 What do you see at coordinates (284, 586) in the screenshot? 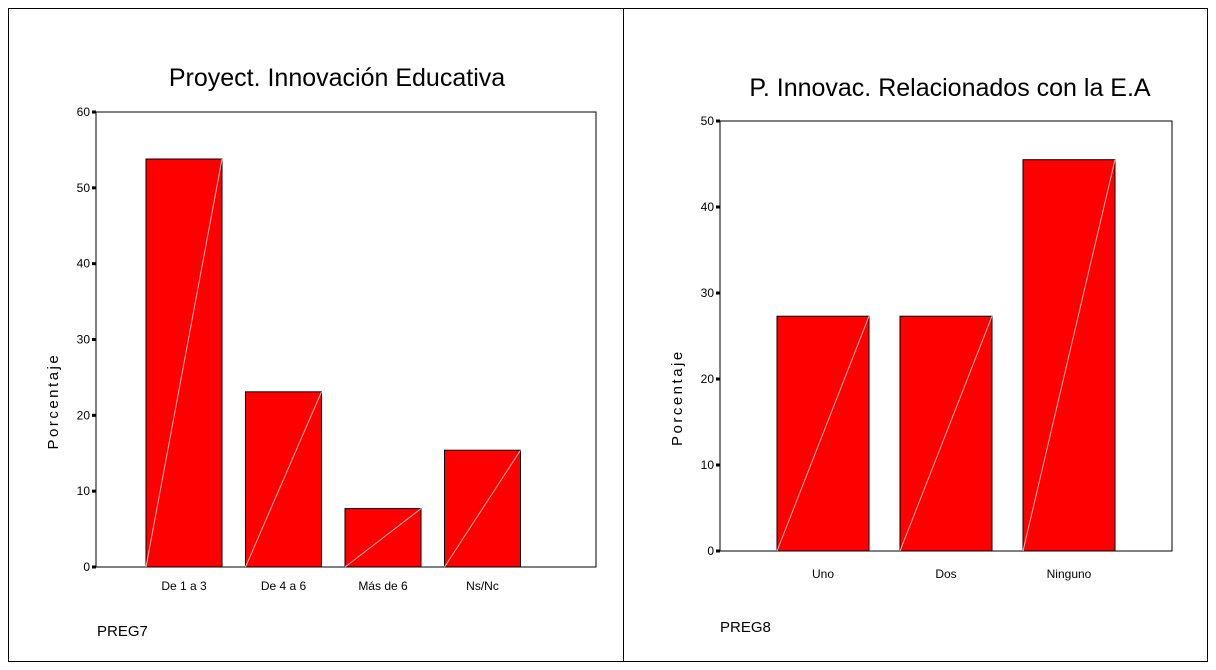
I see `x-category-label: De 4 a 6` at bounding box center [284, 586].